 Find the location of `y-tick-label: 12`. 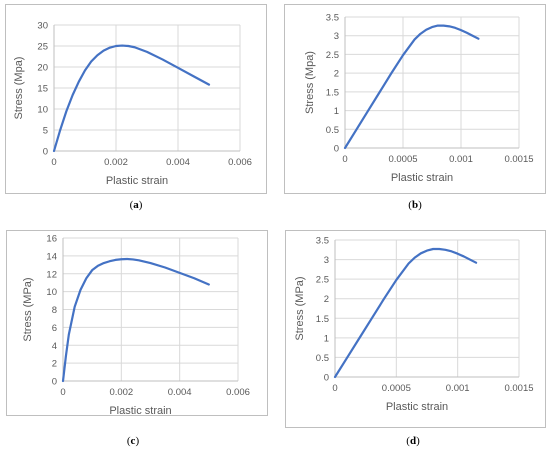

y-tick-label: 12 is located at coordinates (51, 274).